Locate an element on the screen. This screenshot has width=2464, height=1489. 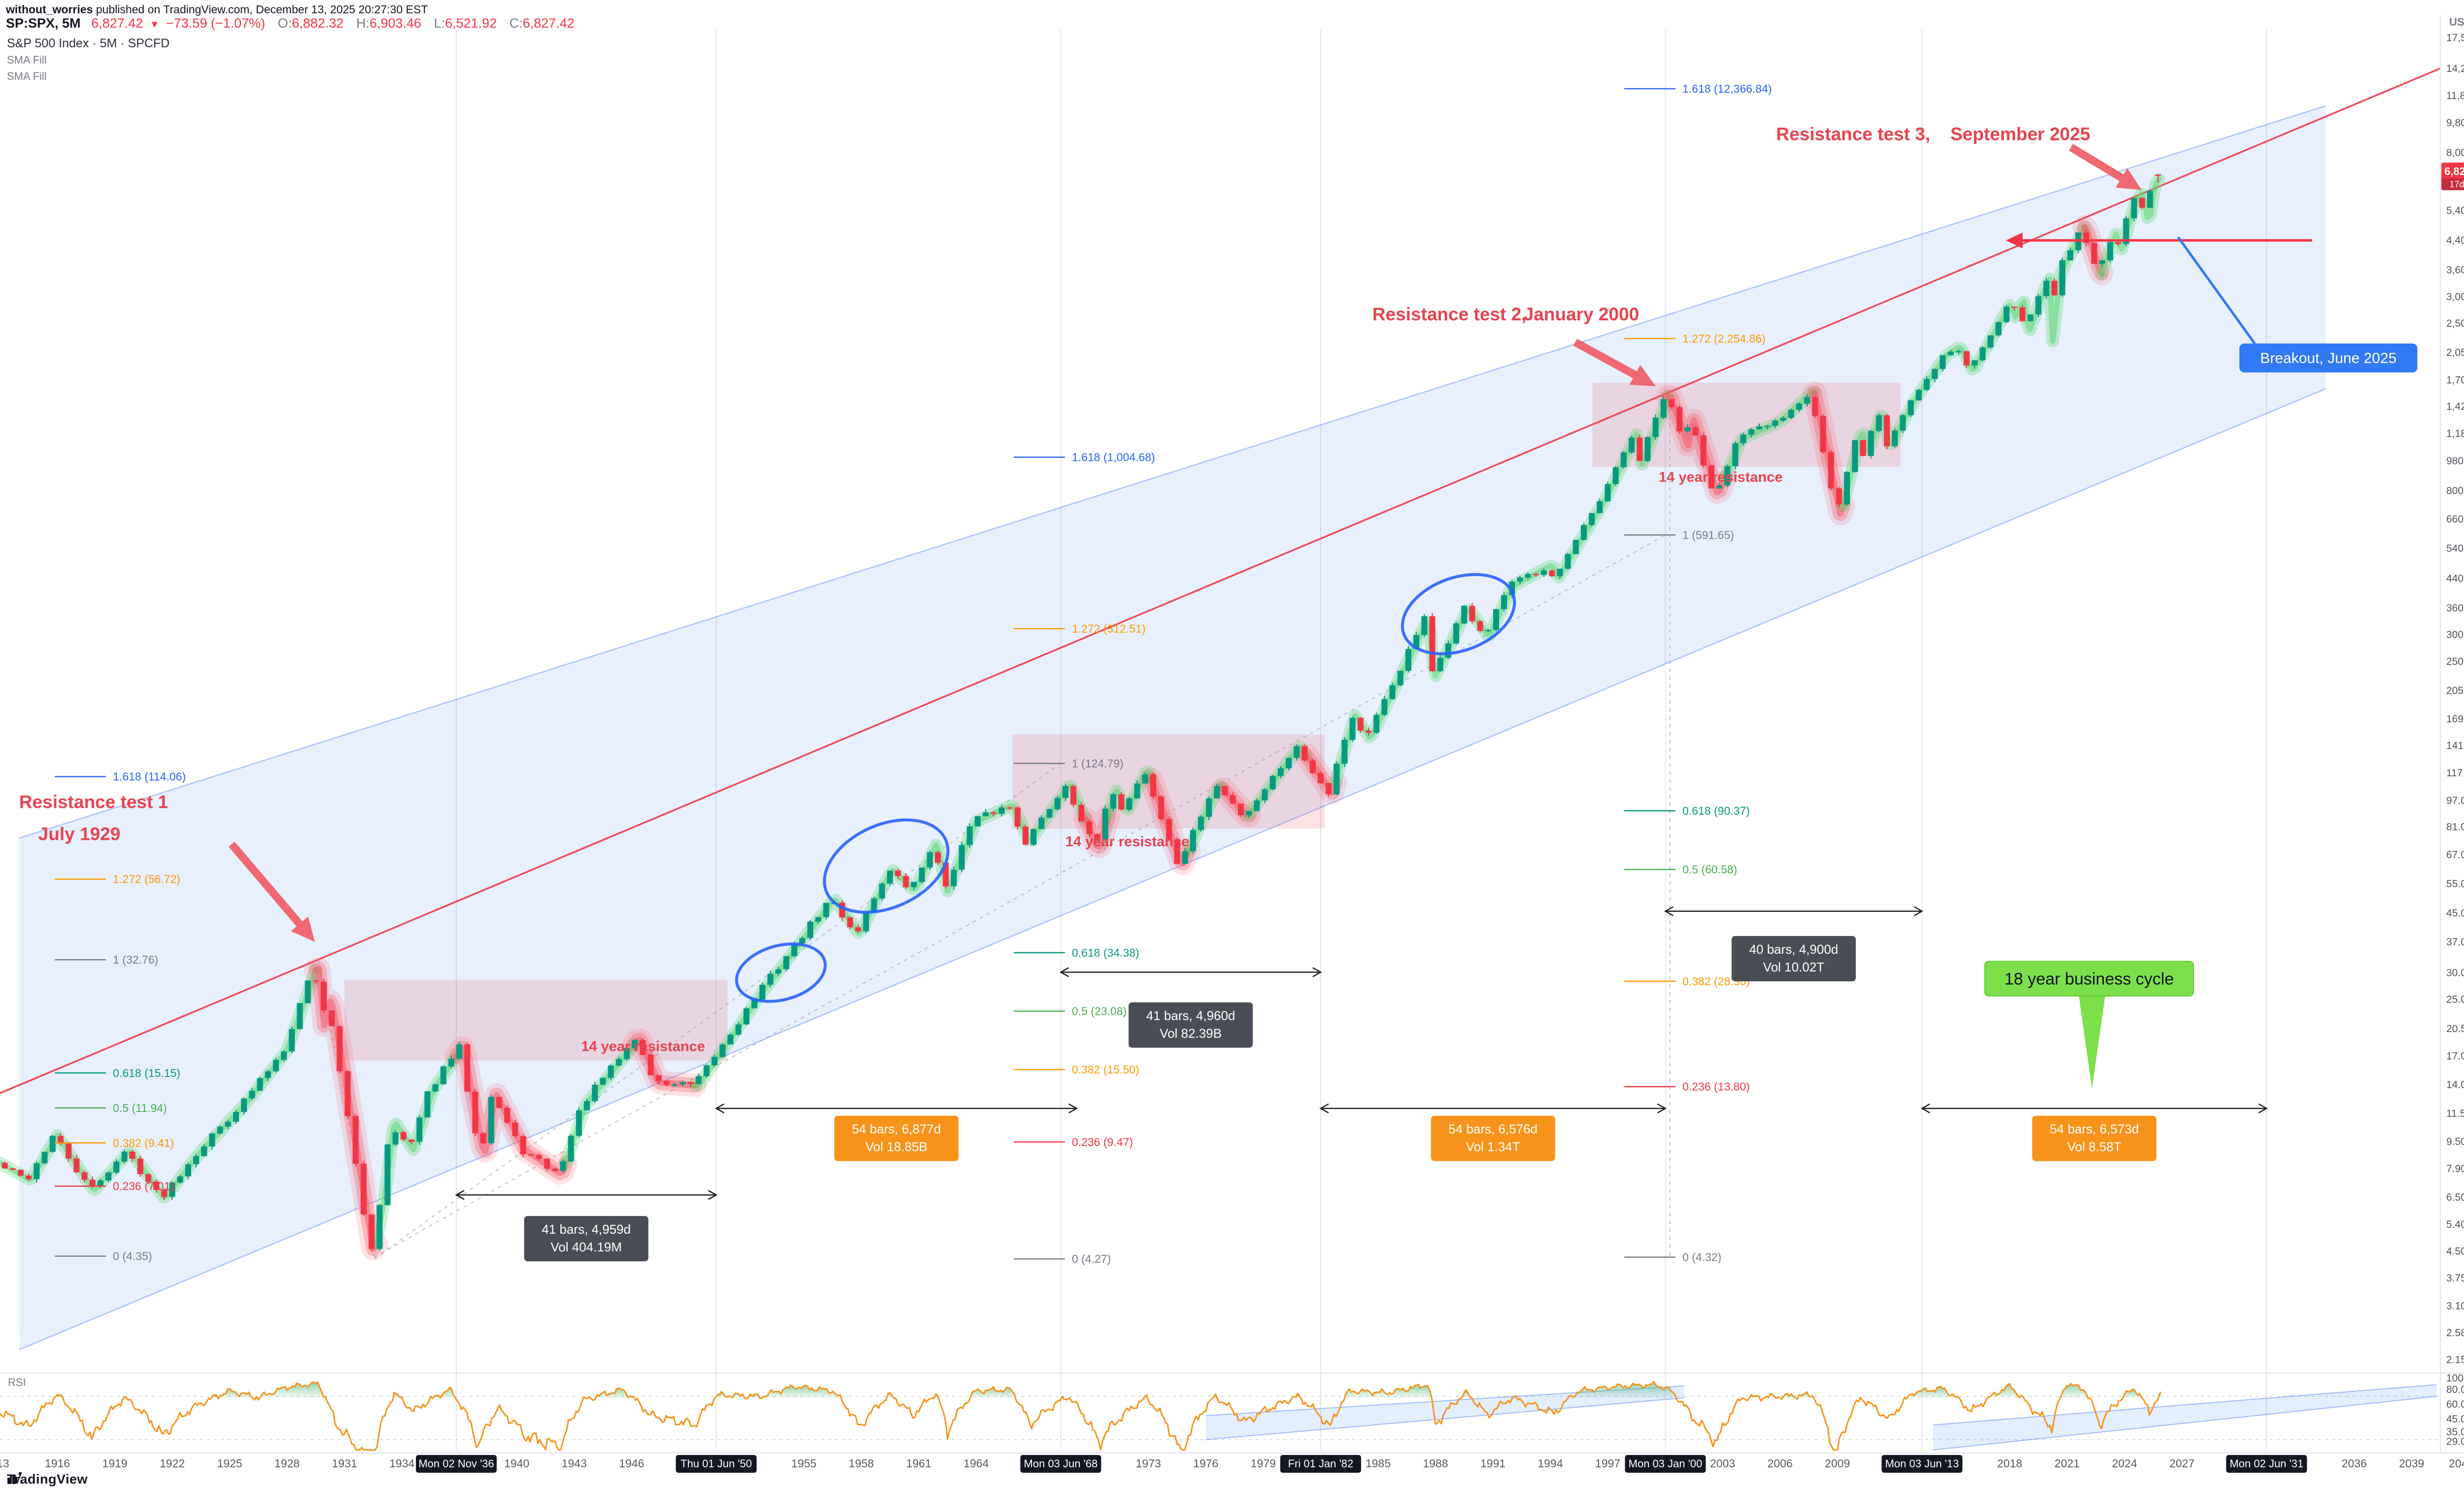
svg-text: Mon 02 Nov '36 is located at coordinates (456, 1463).